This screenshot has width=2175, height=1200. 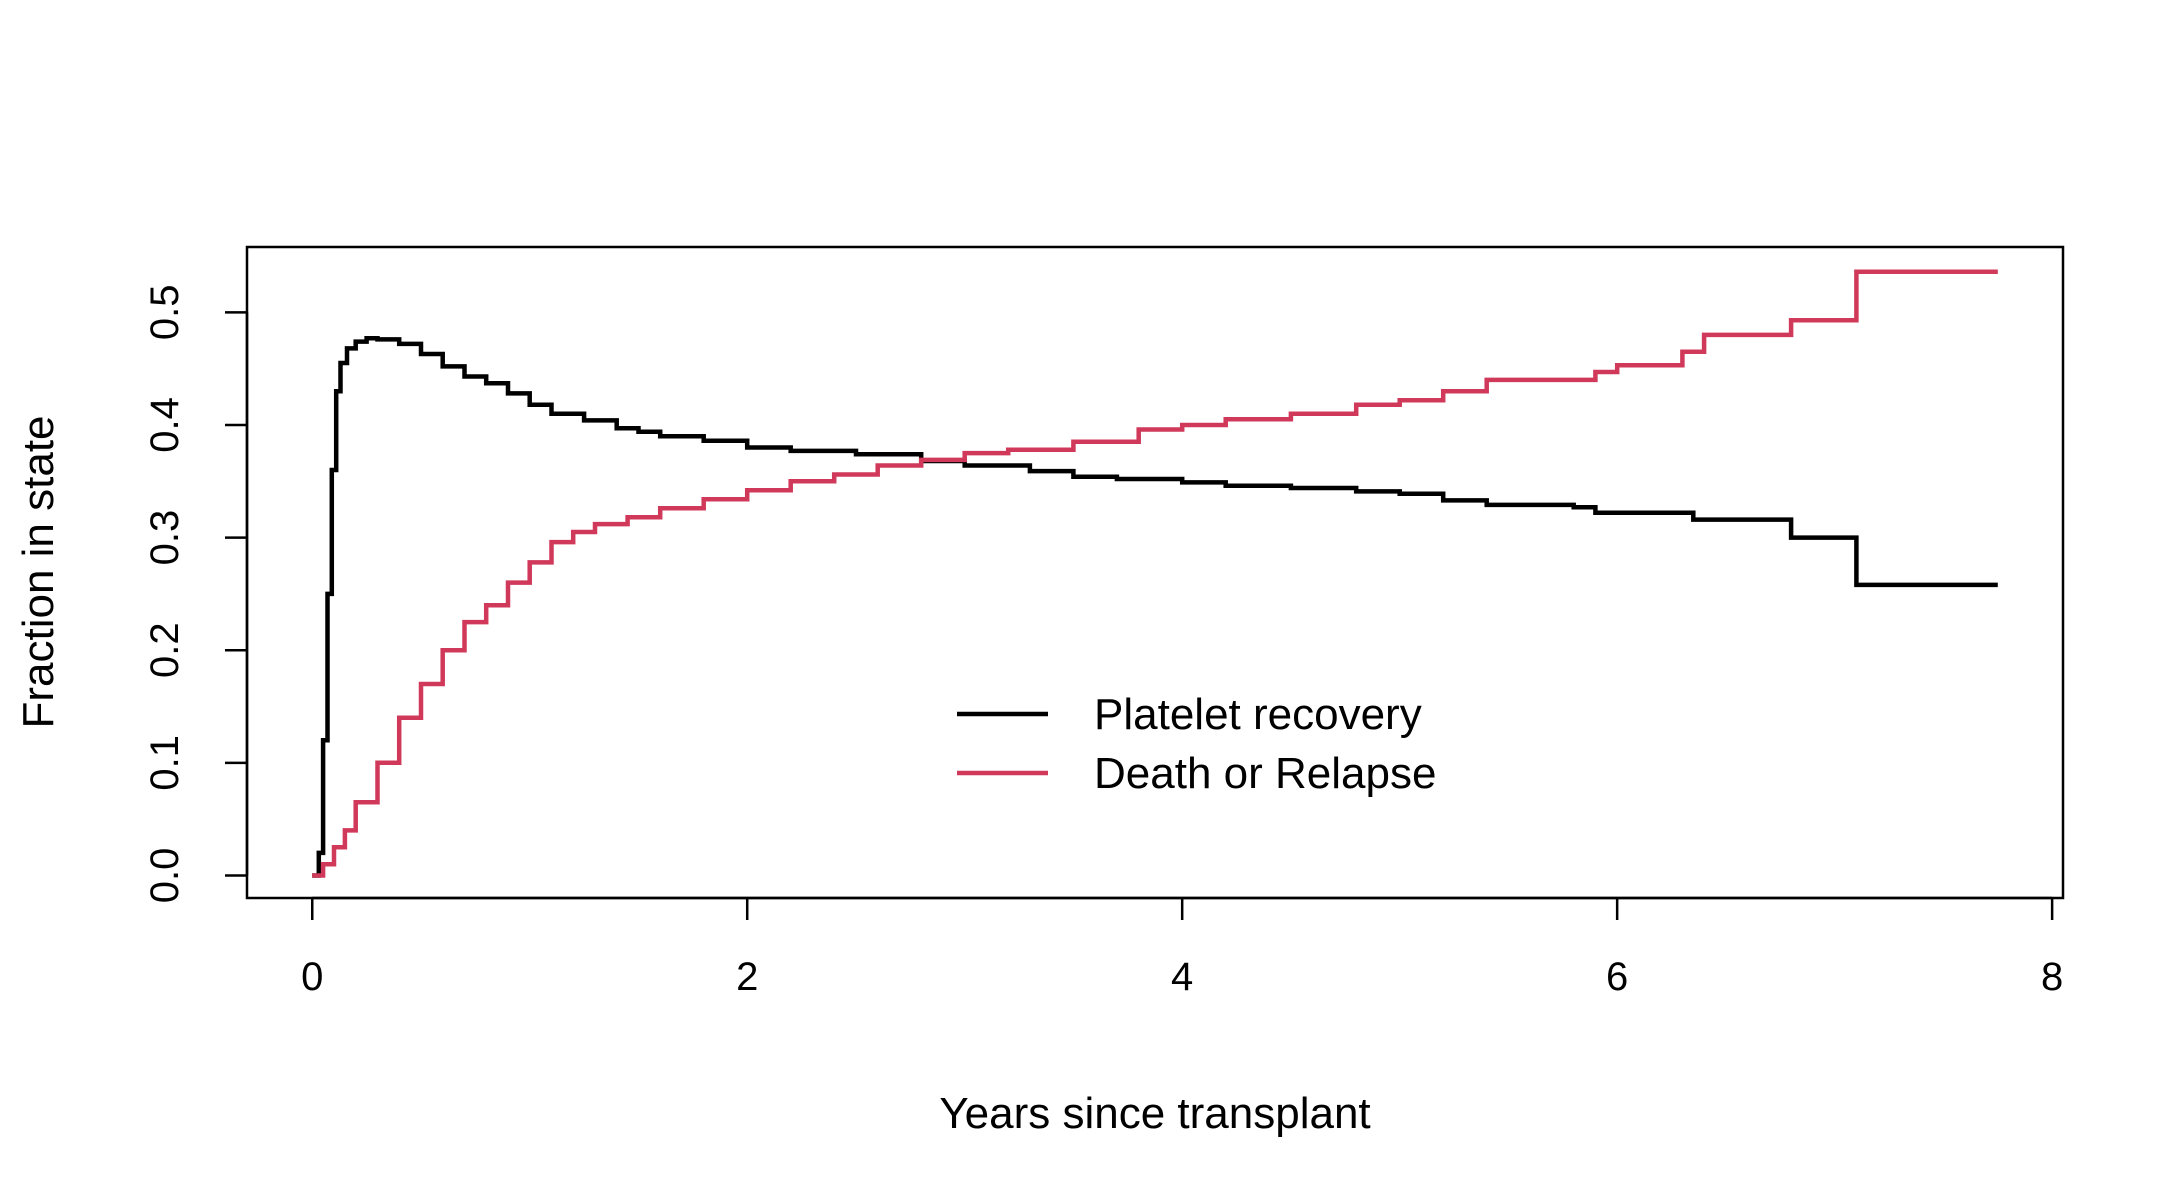 I want to click on y-axis-label: Fraction in state, so click(x=38, y=571).